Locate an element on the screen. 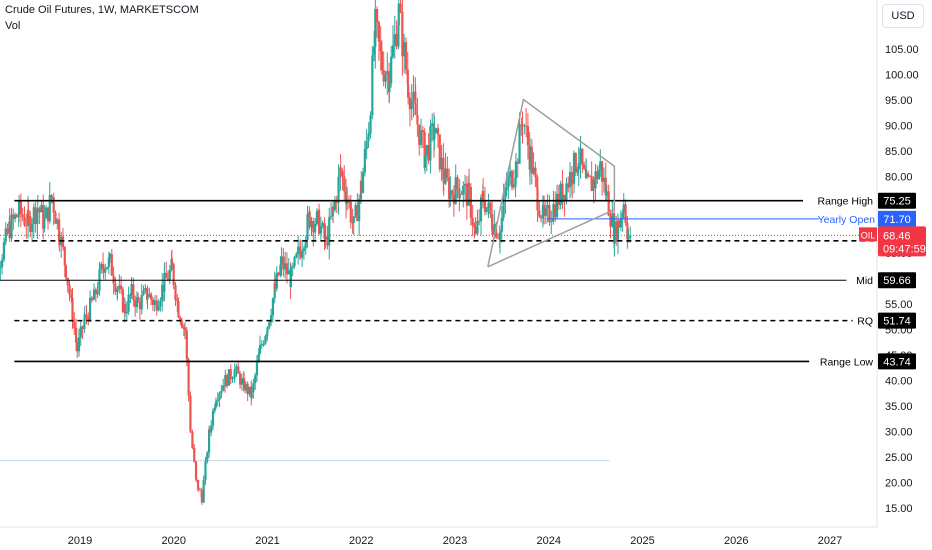 This screenshot has height=550, width=932. y-tick-label: 25.00 is located at coordinates (899, 458).